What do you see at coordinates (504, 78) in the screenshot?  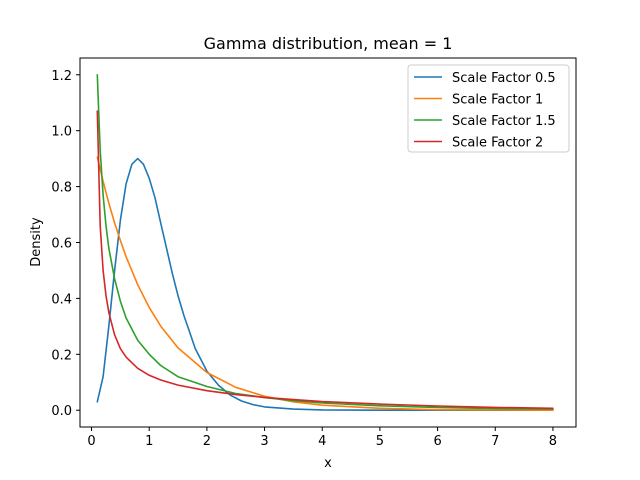 I see `legend-label-1: Scale Factor 0.5` at bounding box center [504, 78].